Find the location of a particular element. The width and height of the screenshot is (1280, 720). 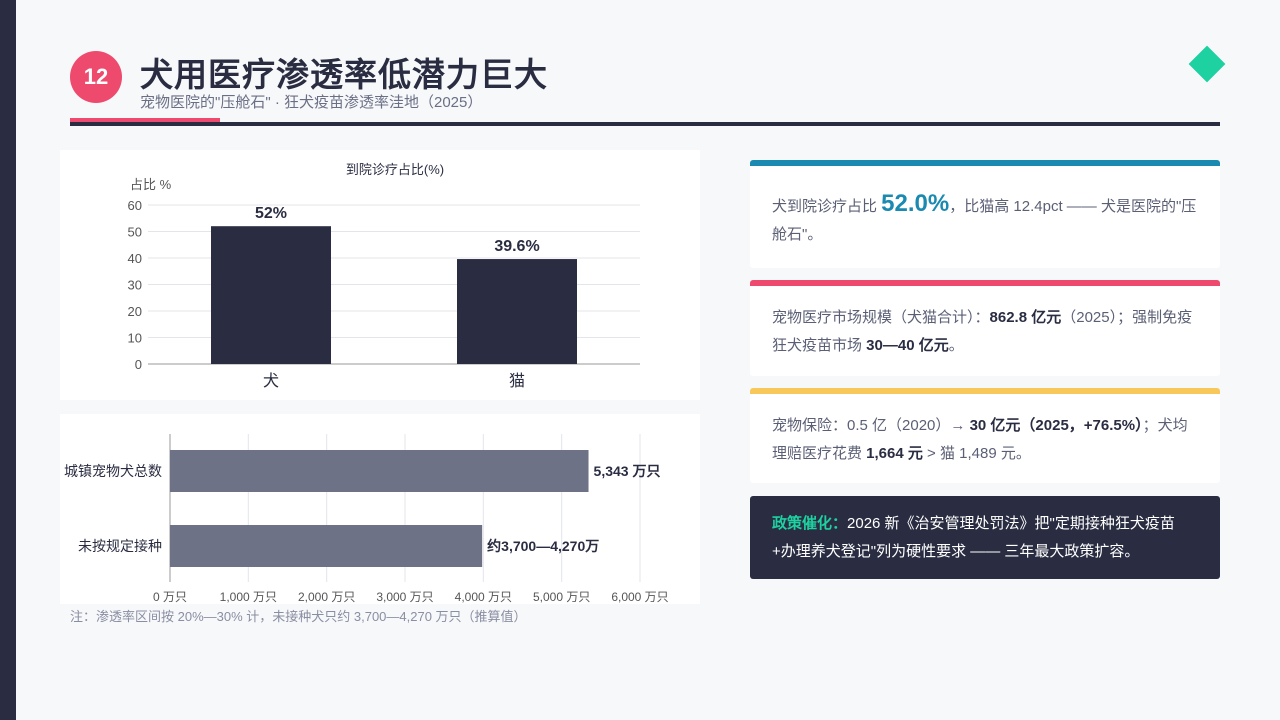

y-category-label: 城镇宠物犬总数 is located at coordinates (113, 471).